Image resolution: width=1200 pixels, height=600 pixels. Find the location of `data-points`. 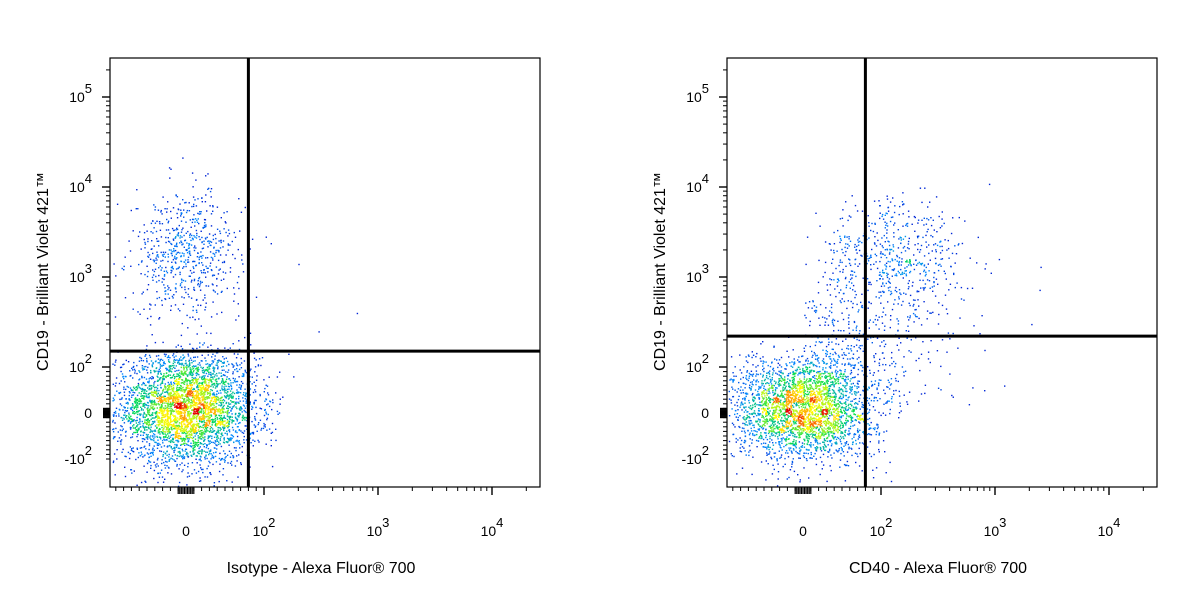

data-points is located at coordinates (885, 335).